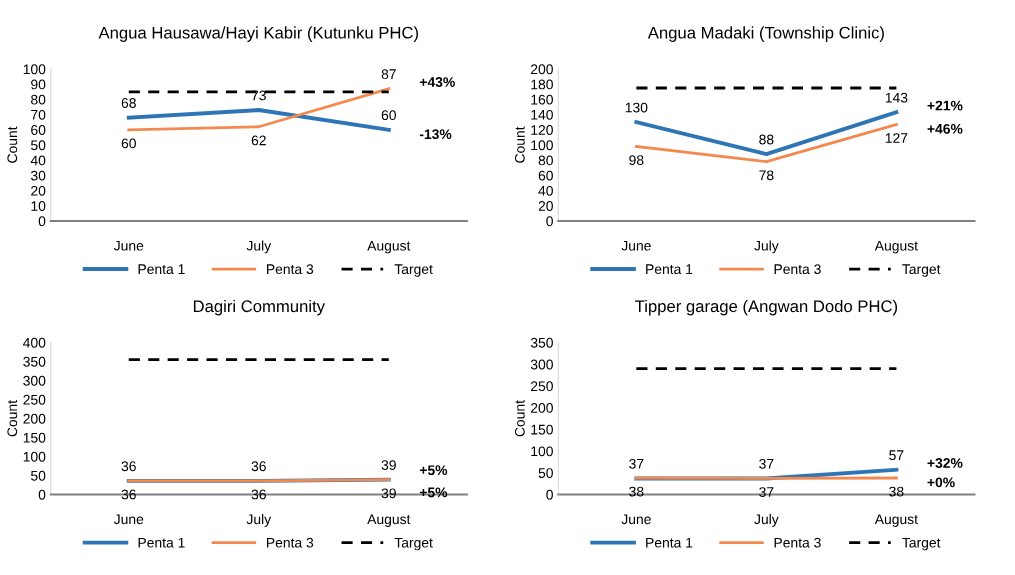  I want to click on chart-title: Dagiri Community, so click(259, 307).